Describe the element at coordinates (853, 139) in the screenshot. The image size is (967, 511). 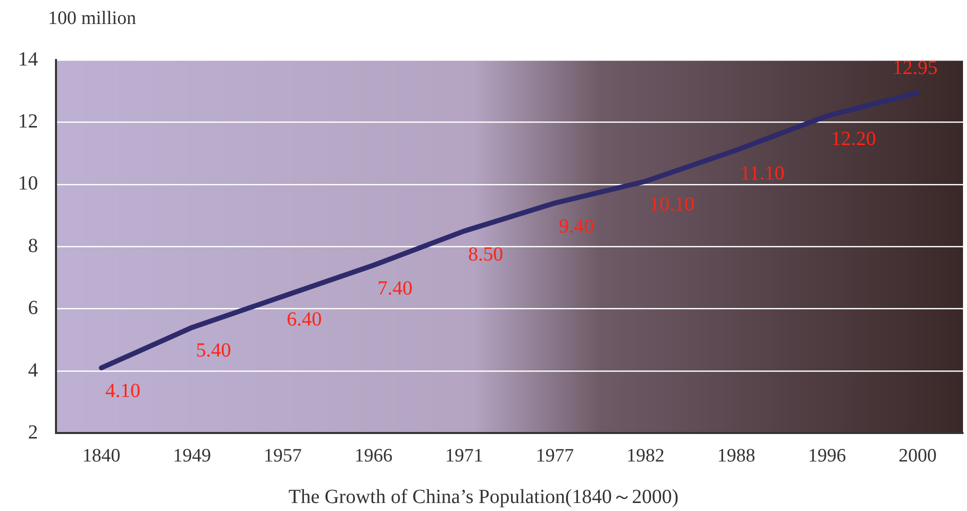
I see `data-label: 12.20` at that location.